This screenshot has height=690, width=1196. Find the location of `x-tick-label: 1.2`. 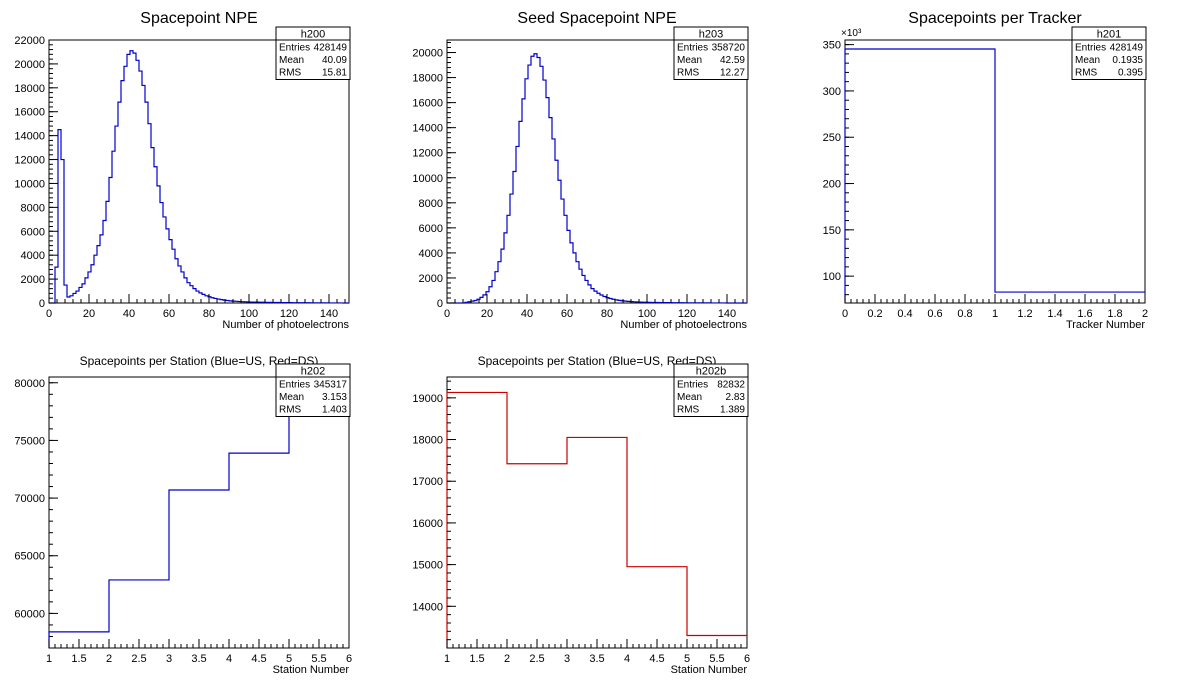

x-tick-label: 1.2 is located at coordinates (1024, 314).